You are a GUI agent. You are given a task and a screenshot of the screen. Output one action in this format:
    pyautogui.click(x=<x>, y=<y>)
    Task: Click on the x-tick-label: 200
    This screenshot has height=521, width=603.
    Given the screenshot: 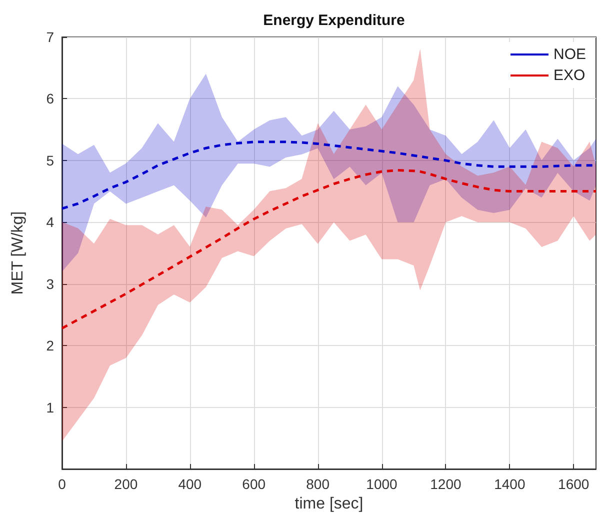 What is the action you would take?
    pyautogui.click(x=126, y=484)
    